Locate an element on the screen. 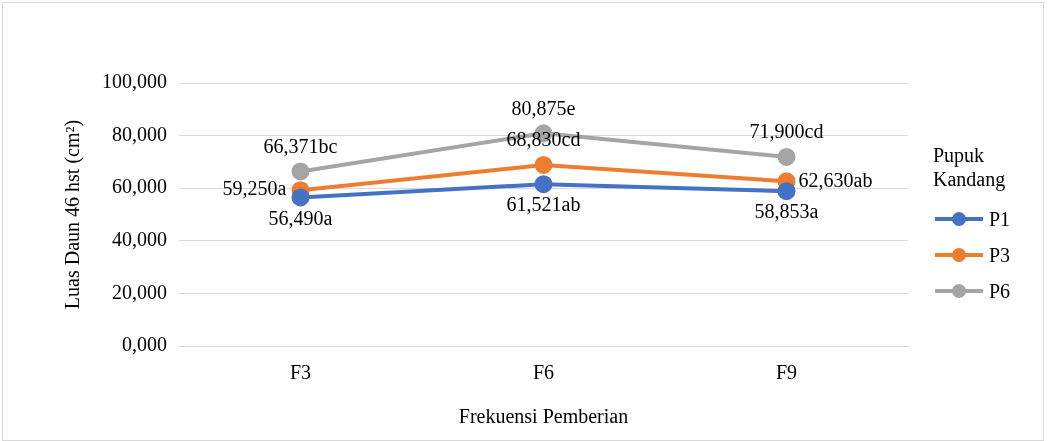 The image size is (1048, 441). y-tick-label: 100,000 is located at coordinates (134, 81).